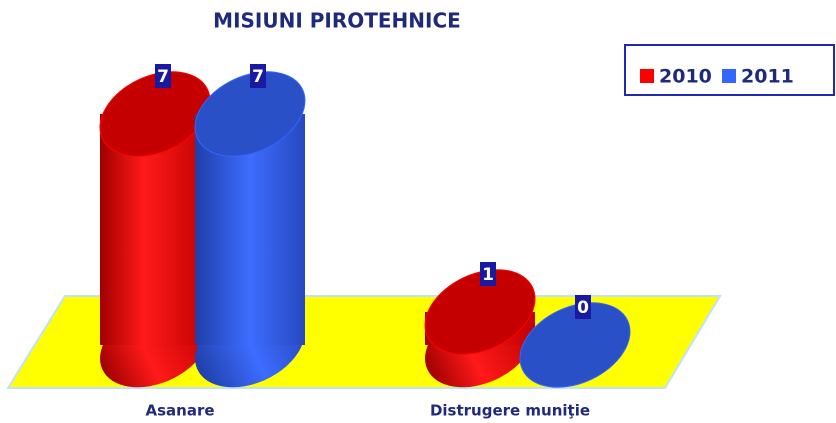 The height and width of the screenshot is (423, 836). Describe the element at coordinates (767, 77) in the screenshot. I see `legend-label: 2011` at that location.